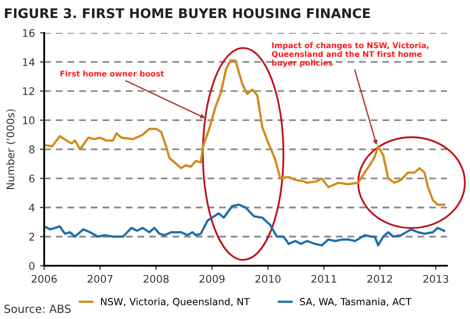  I want to click on x-tick-label: 2011, so click(323, 278).